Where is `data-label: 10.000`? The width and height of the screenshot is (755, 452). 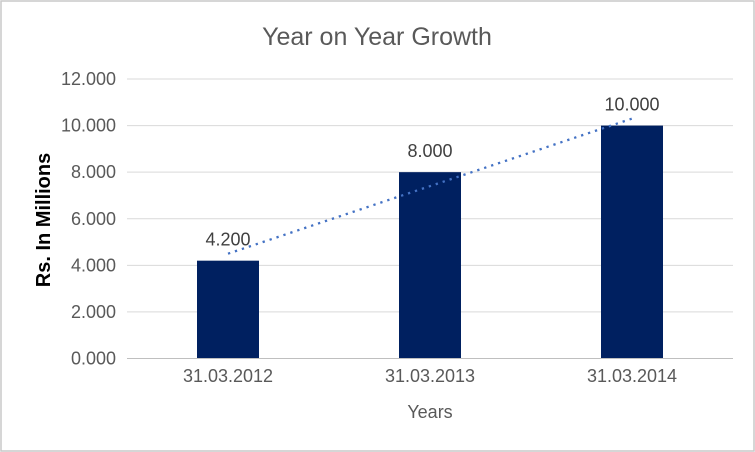 data-label: 10.000 is located at coordinates (631, 105).